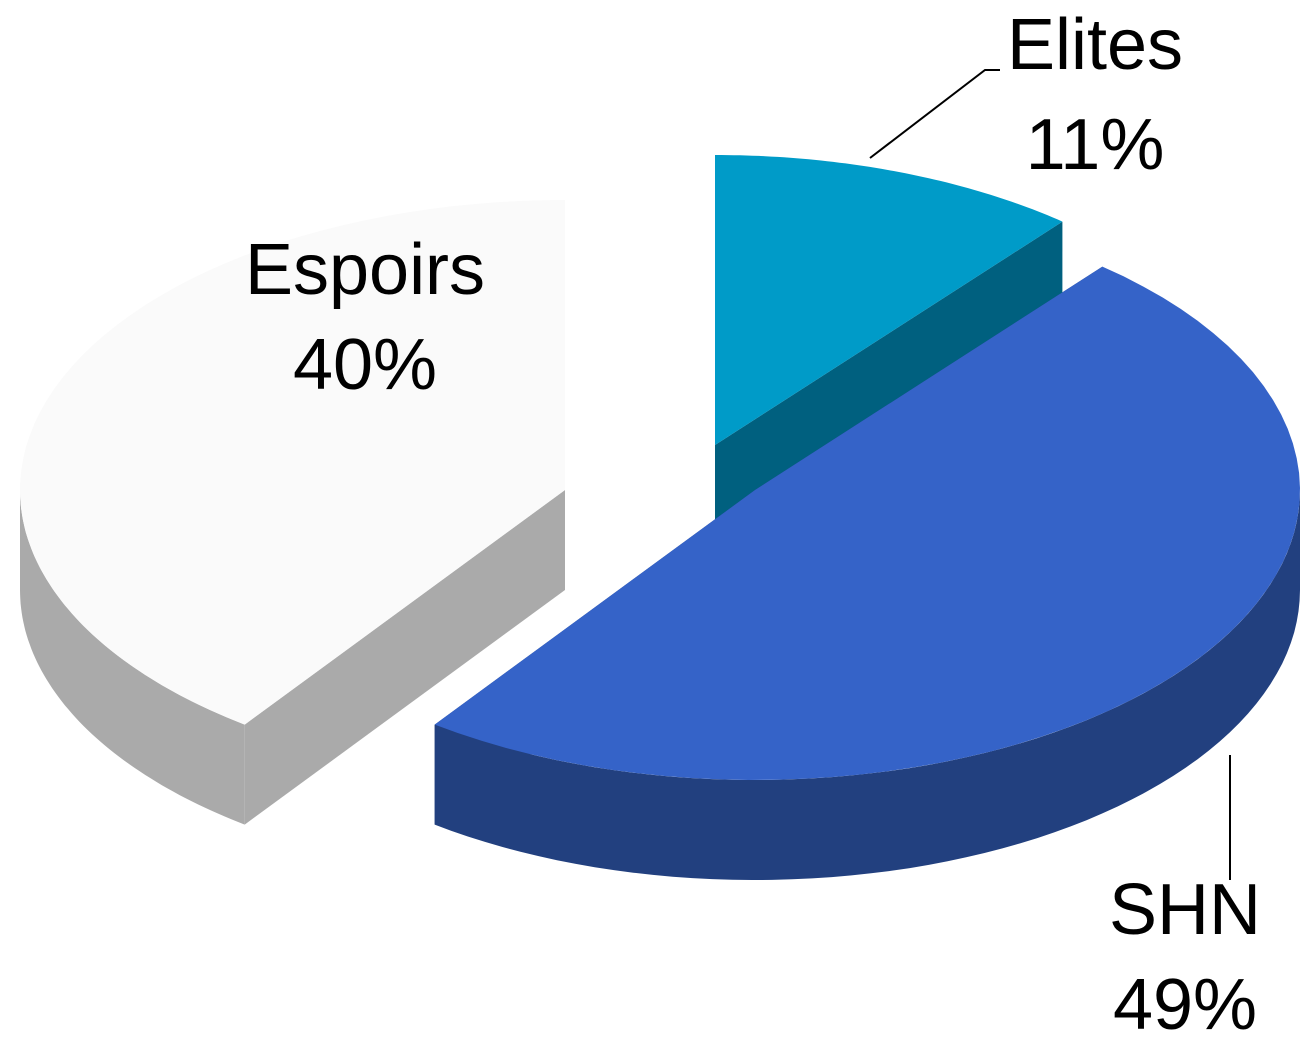 This screenshot has width=1305, height=1043. Describe the element at coordinates (365, 365) in the screenshot. I see `slice-label-value: 40%` at that location.